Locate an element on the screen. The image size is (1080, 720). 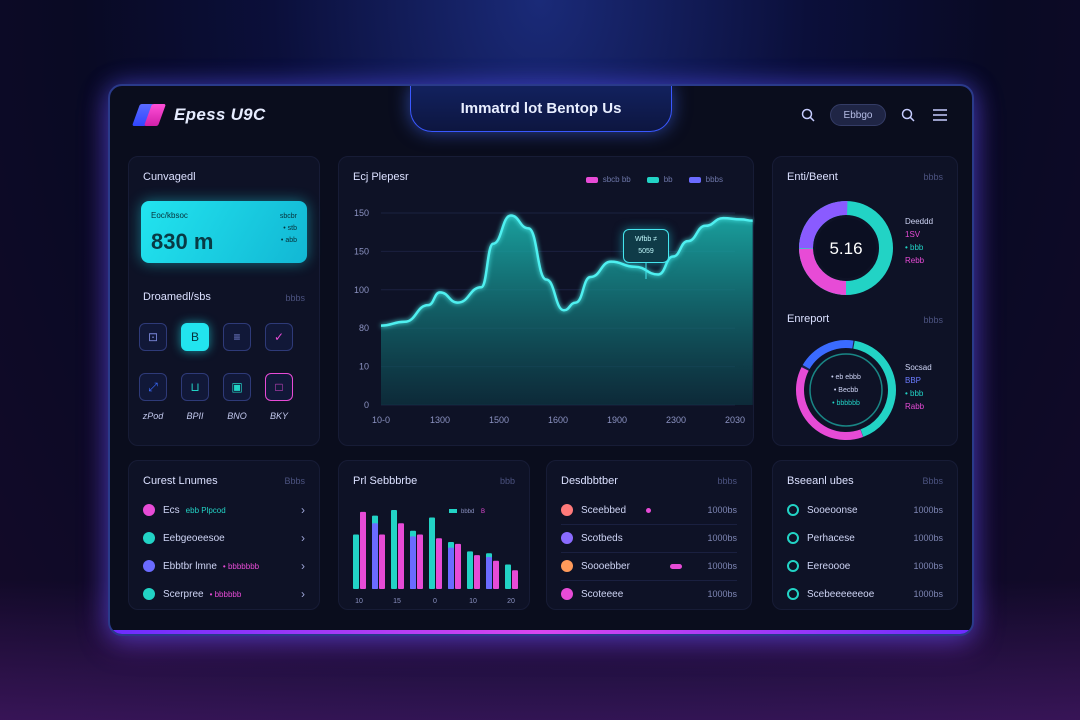
recent-title: Bseeanl ubes is located at coordinates (820, 481).